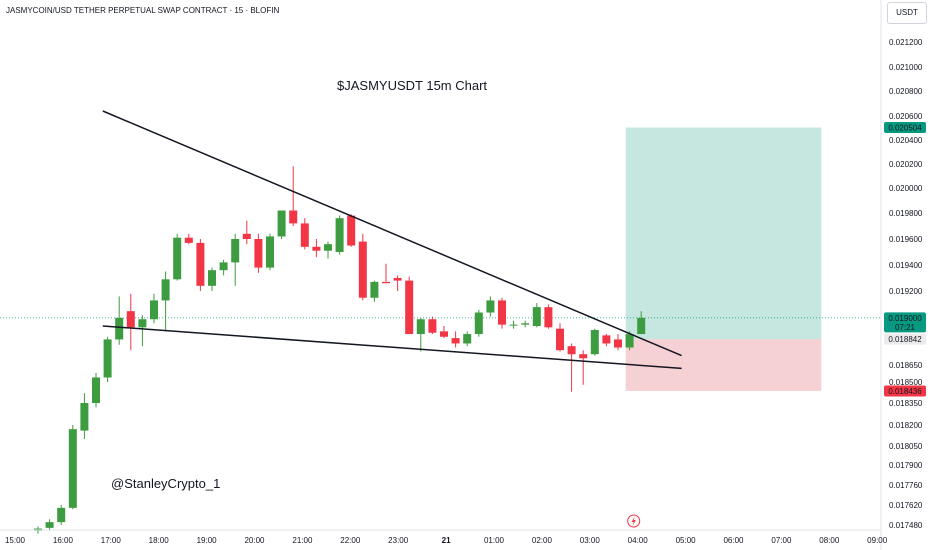 The image size is (932, 550). I want to click on target-zone, so click(723, 233).